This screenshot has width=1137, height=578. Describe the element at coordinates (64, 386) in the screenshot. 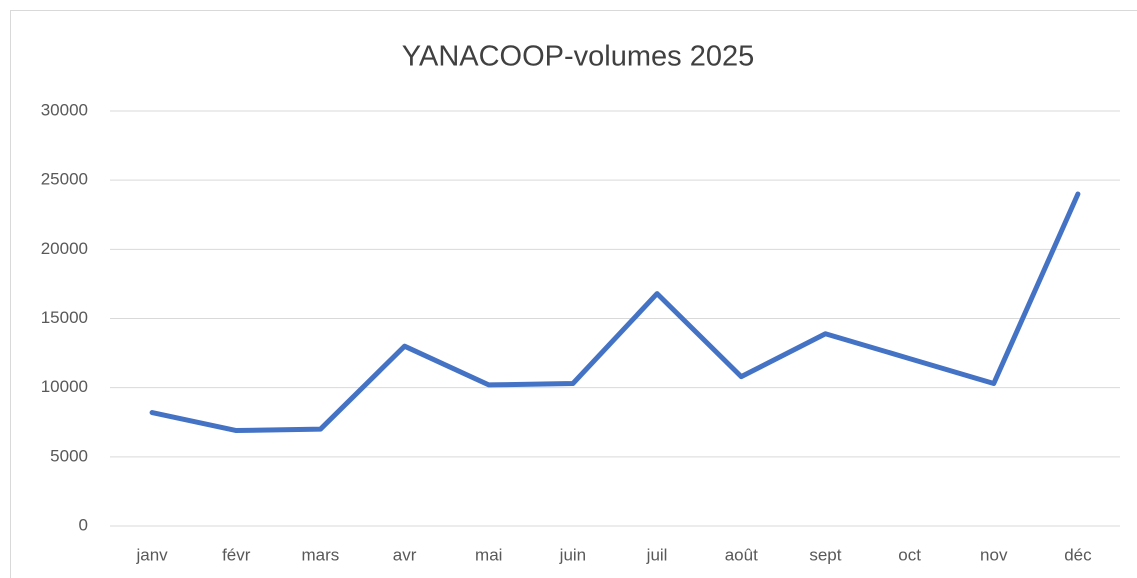

I see `y-tick-label: 10000` at that location.